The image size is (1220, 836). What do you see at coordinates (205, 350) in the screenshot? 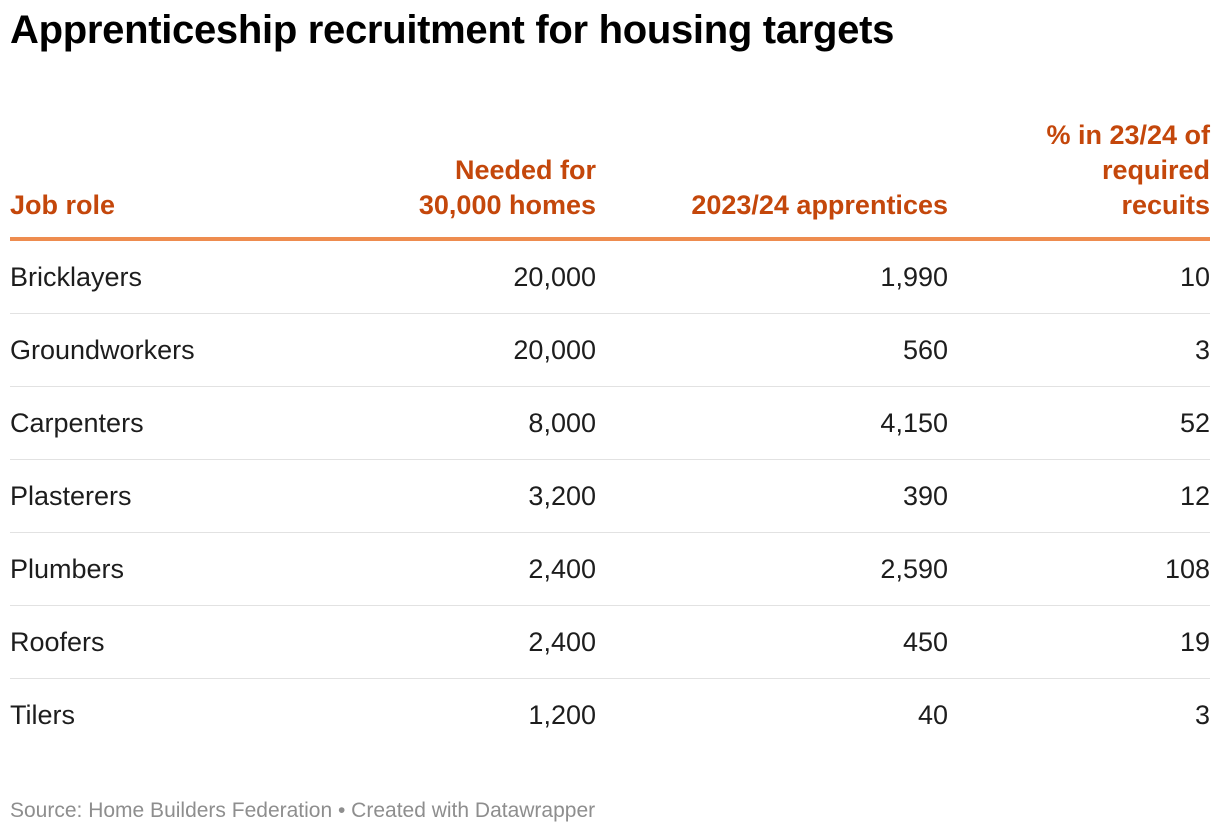
I see `cell-role: Groundworkers` at bounding box center [205, 350].